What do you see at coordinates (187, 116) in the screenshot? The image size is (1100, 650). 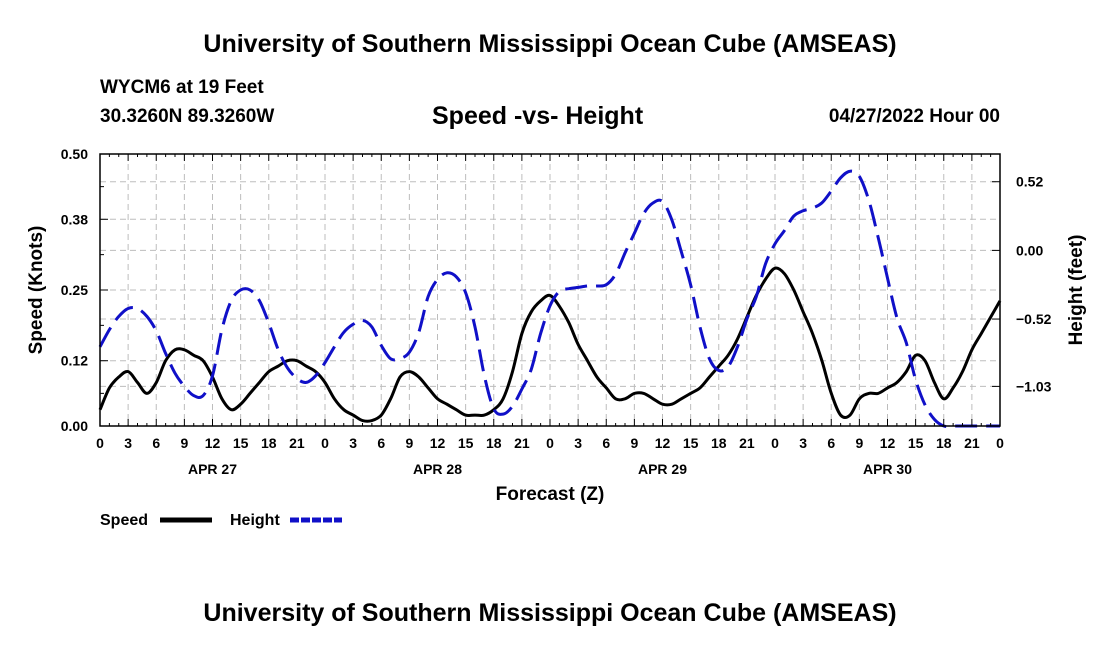 I see `coordinates-label: 30.3260N 89.3260W` at bounding box center [187, 116].